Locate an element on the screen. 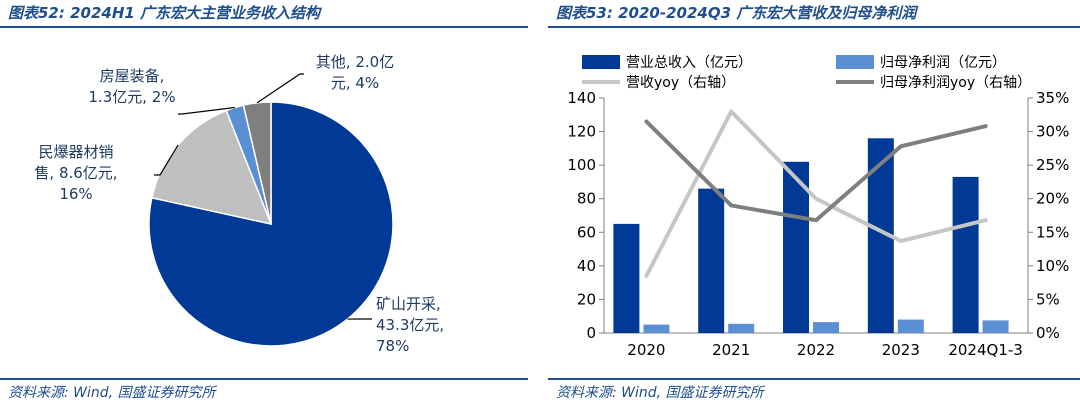 This screenshot has width=1080, height=408. legend-label-1: 归母净利润（亿元） is located at coordinates (943, 62).